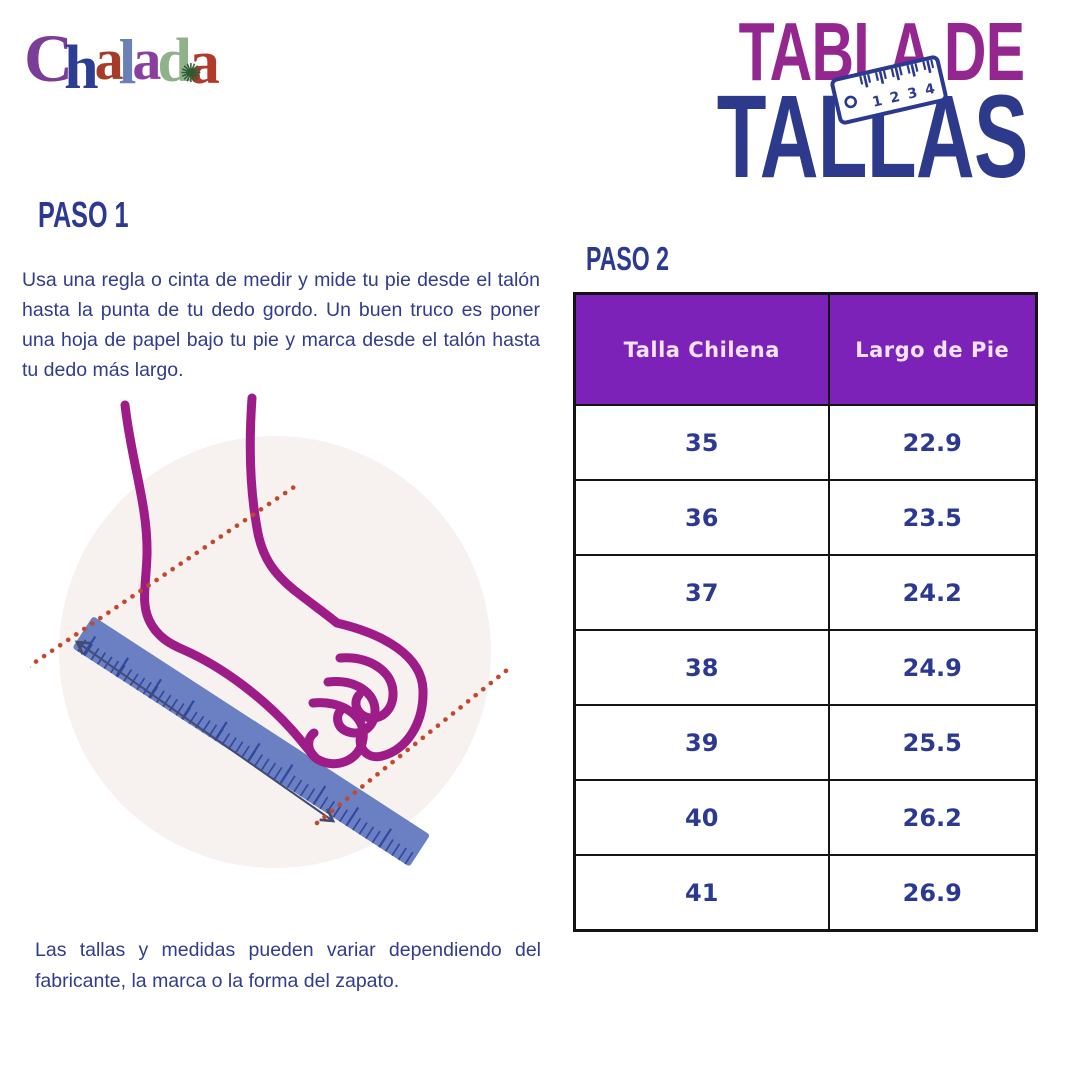  Describe the element at coordinates (49, 58) in the screenshot. I see `logo-letter: C` at that location.